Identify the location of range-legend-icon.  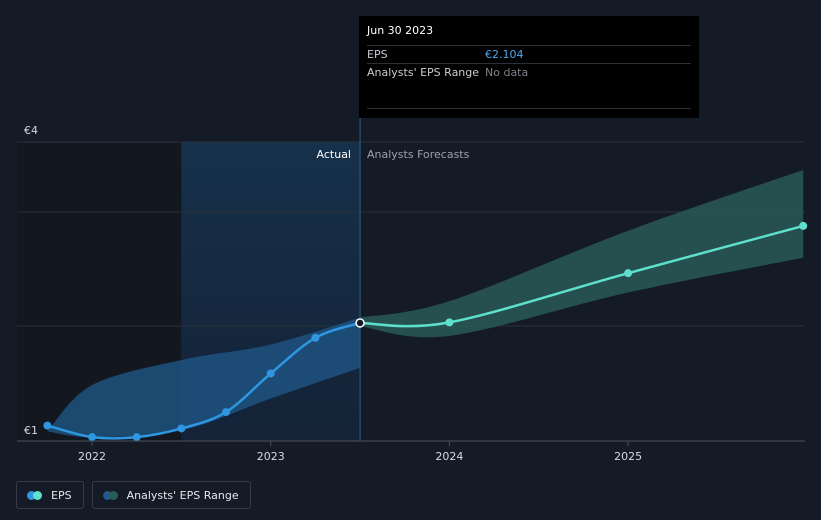
(110, 495).